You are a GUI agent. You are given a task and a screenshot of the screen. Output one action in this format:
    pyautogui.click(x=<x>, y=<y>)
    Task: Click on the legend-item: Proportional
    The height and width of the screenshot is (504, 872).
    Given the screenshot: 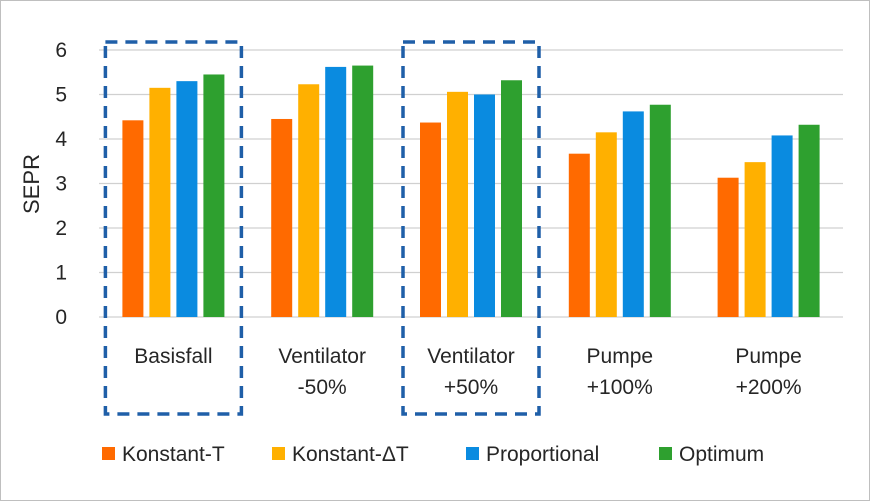 What is the action you would take?
    pyautogui.click(x=532, y=454)
    